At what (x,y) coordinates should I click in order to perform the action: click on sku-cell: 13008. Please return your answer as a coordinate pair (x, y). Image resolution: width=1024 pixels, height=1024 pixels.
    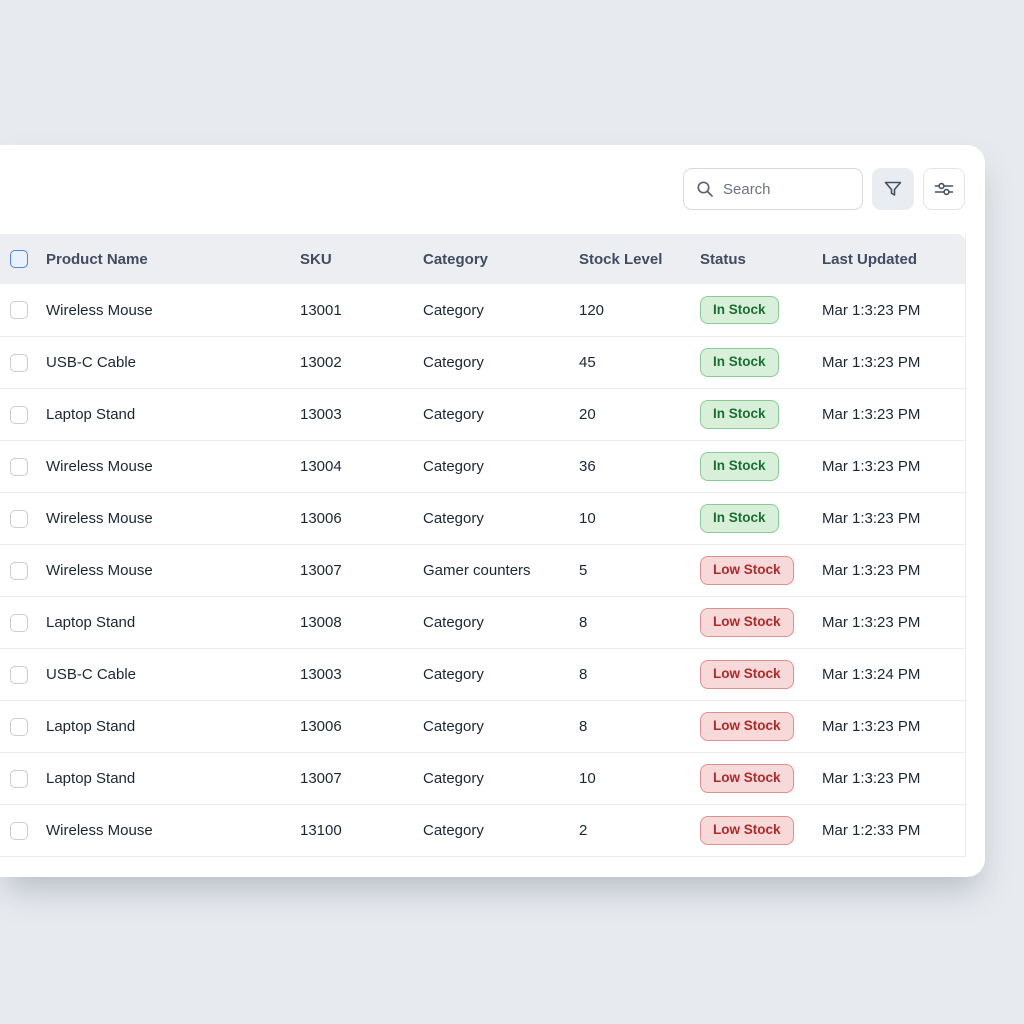
    Looking at the image, I should click on (321, 622).